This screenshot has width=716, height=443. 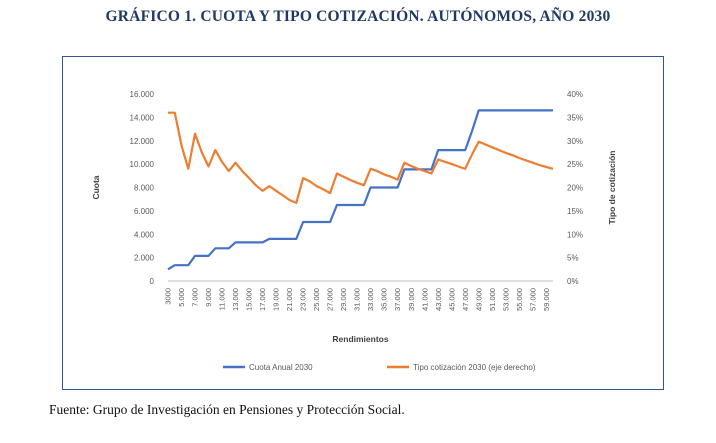 I want to click on right-tick-label: 15%, so click(x=575, y=211).